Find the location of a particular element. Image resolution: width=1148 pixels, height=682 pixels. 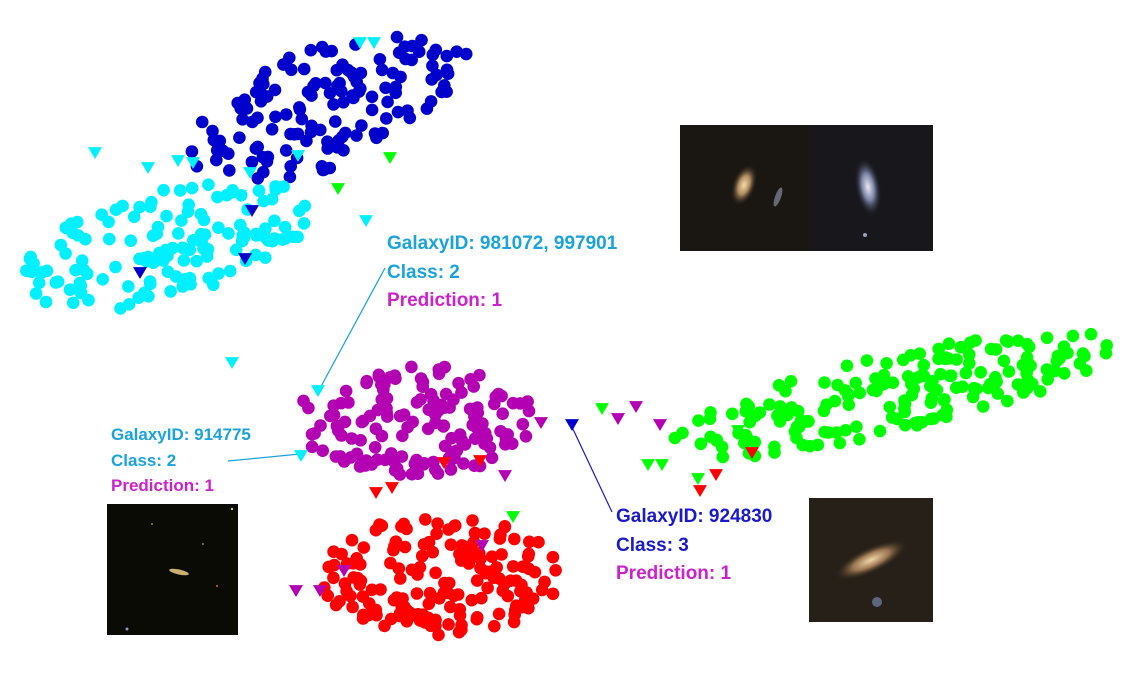

galaxy-thumbnail-pair is located at coordinates (806, 188).